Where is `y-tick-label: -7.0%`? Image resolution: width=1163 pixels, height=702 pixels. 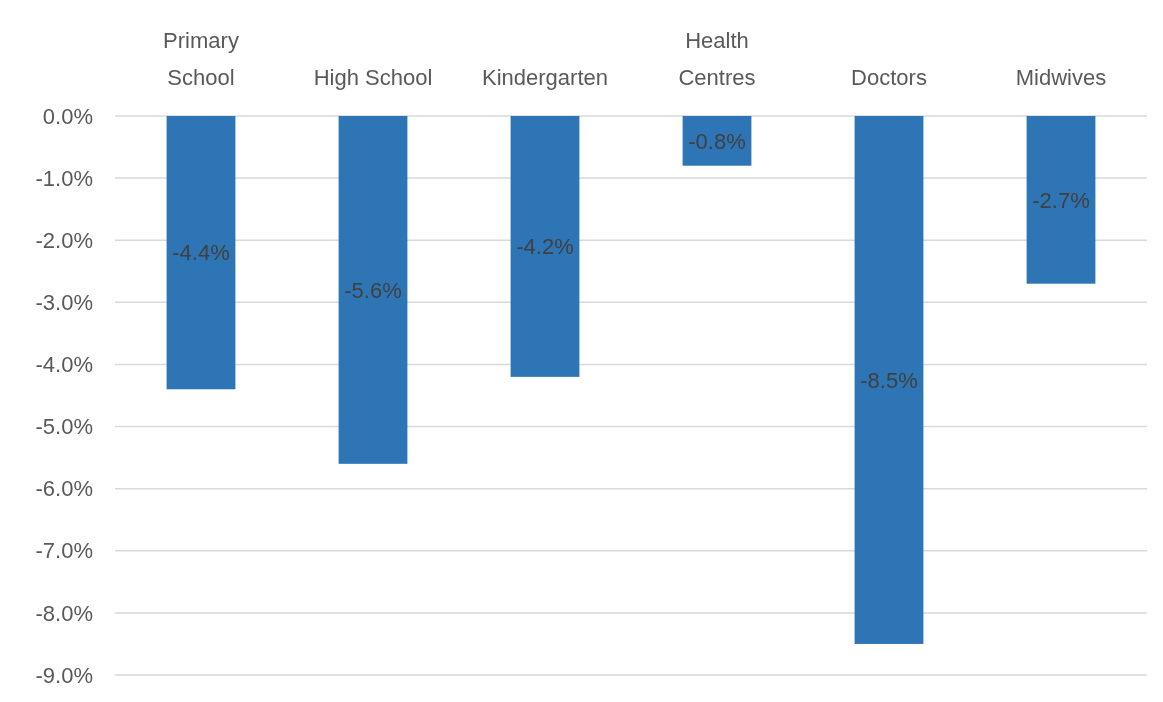
y-tick-label: -7.0% is located at coordinates (64, 551).